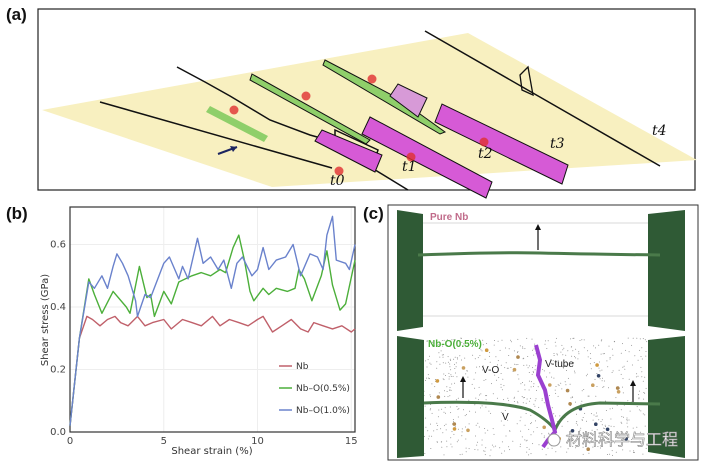  Describe the element at coordinates (541, 270) in the screenshot. I see `pure-nb-snapshot: Pure Nb` at that location.